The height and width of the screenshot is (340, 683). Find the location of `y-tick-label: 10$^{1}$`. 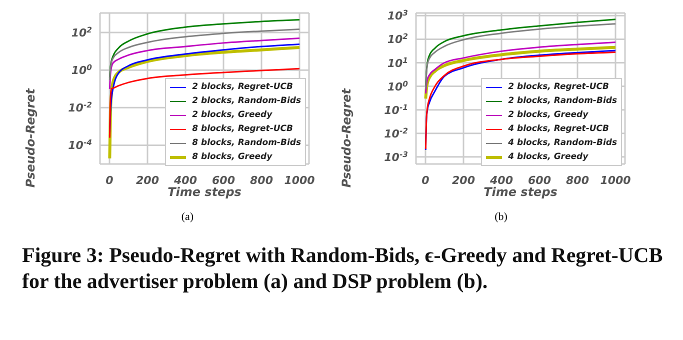

y-tick-label: 10$^{1}$ is located at coordinates (397, 62).